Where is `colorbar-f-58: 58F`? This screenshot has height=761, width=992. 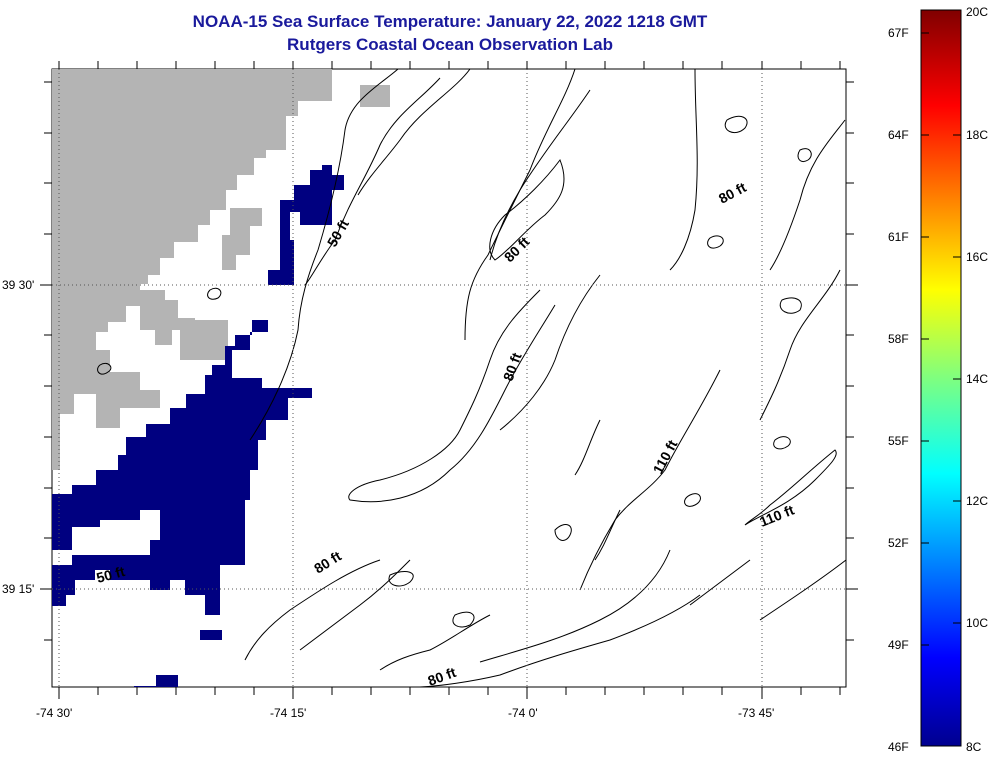
colorbar-f-58: 58F is located at coordinates (898, 339).